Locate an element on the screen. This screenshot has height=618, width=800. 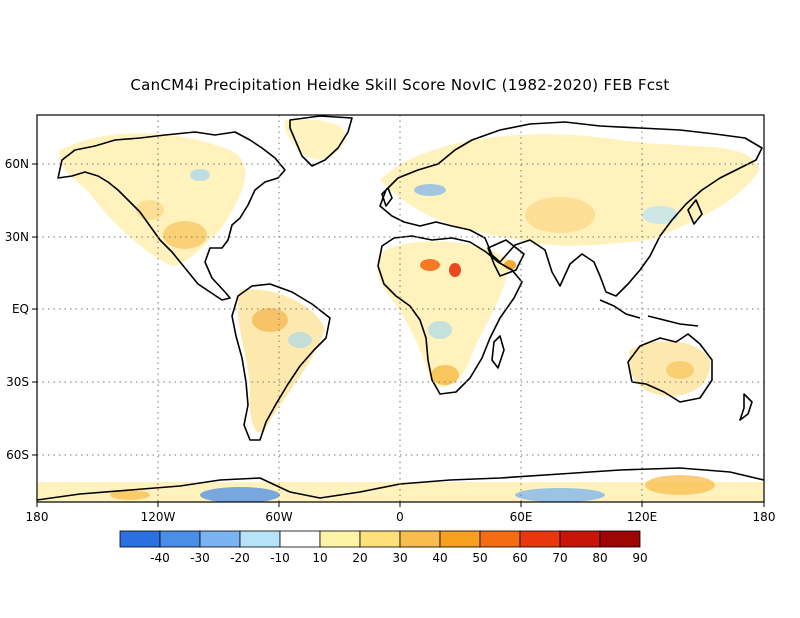
colorbar-label: 20 is located at coordinates (359, 558).